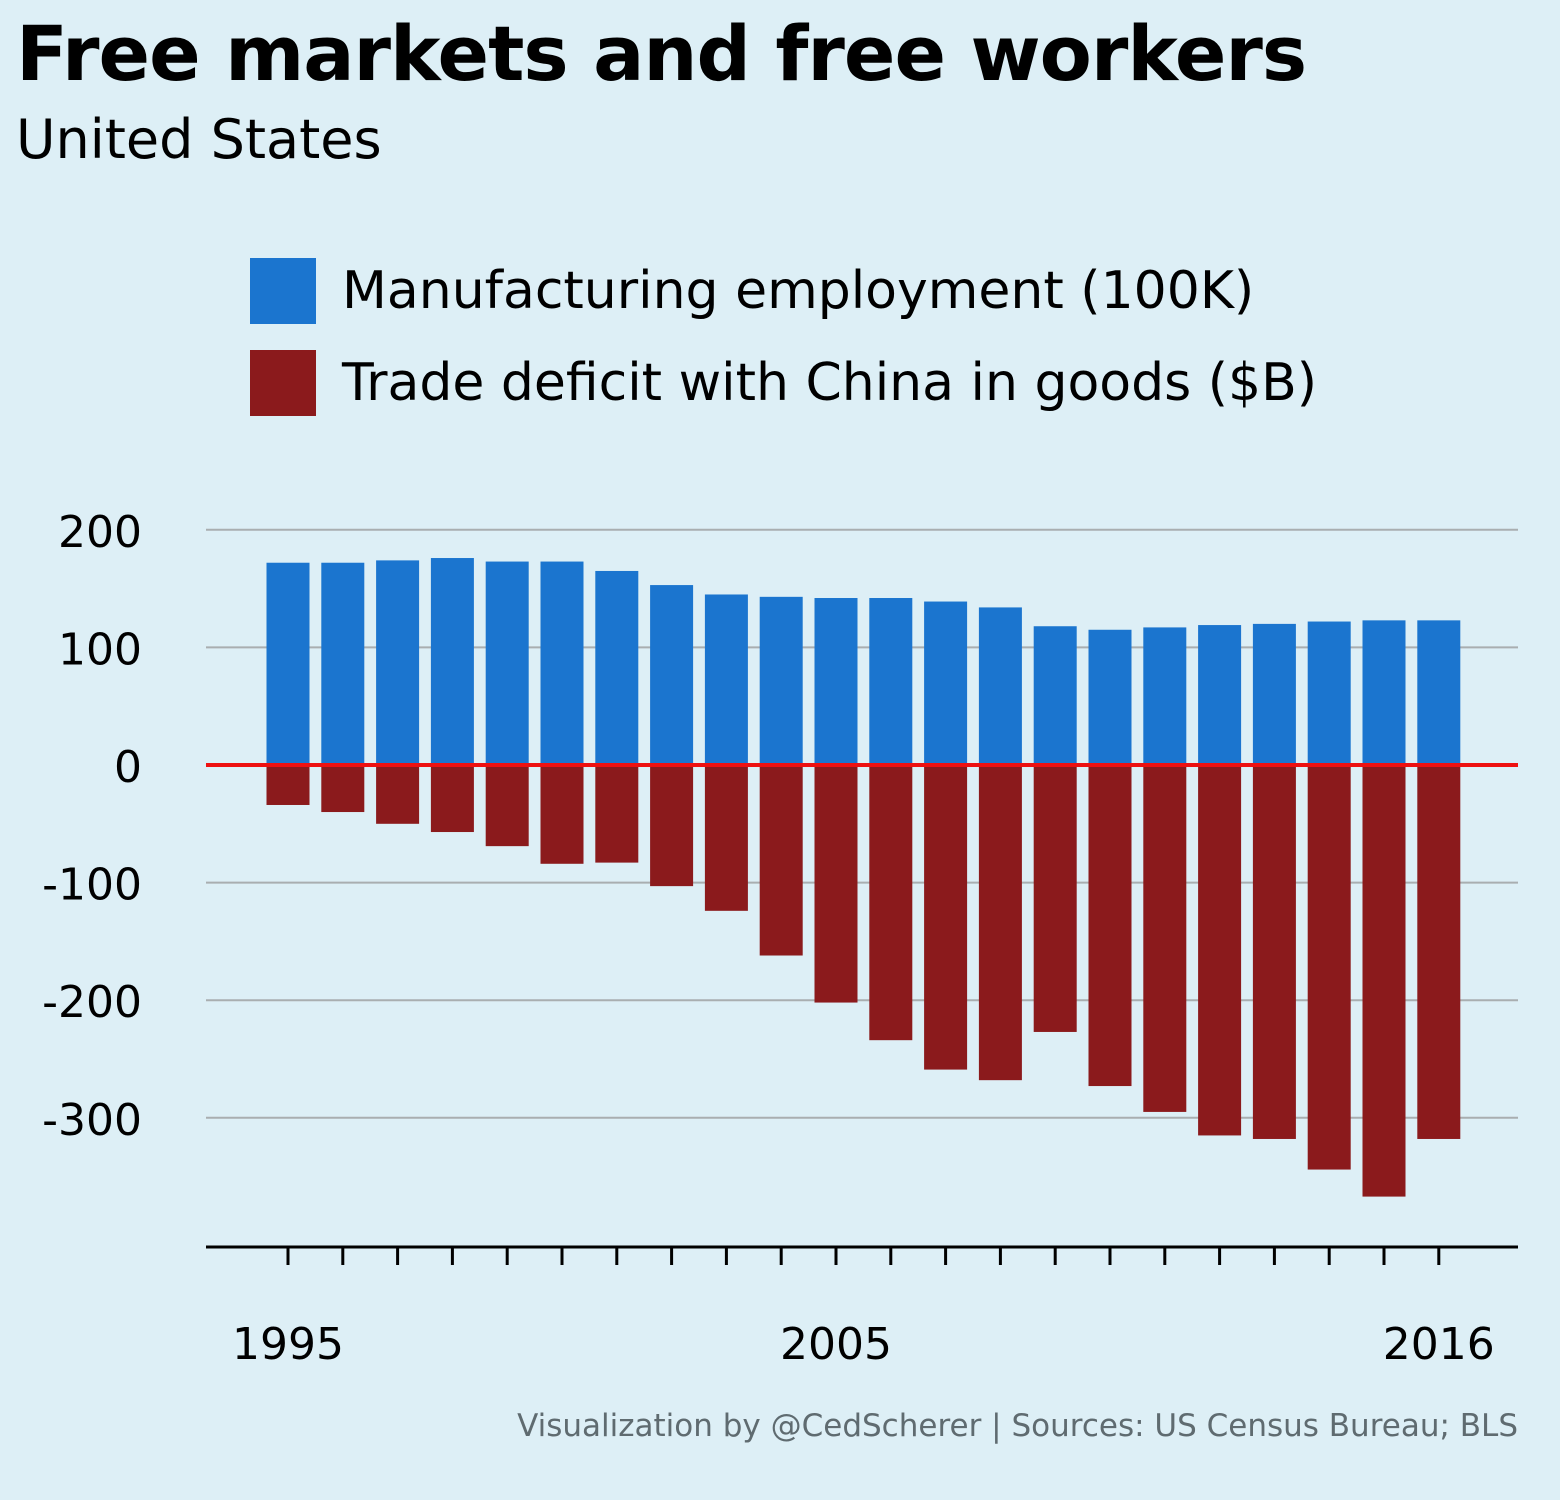 This screenshot has width=1560, height=1500. I want to click on y-axis-tick-labels: 200 100 0 -100 -200 -300, so click(92, 826).